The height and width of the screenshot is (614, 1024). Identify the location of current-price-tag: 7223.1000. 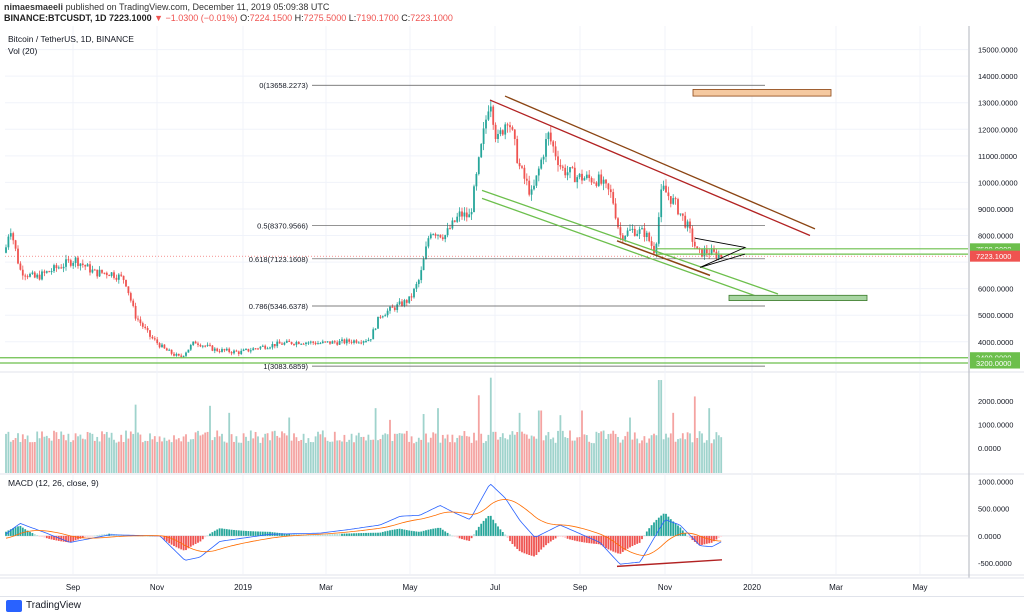
(993, 256).